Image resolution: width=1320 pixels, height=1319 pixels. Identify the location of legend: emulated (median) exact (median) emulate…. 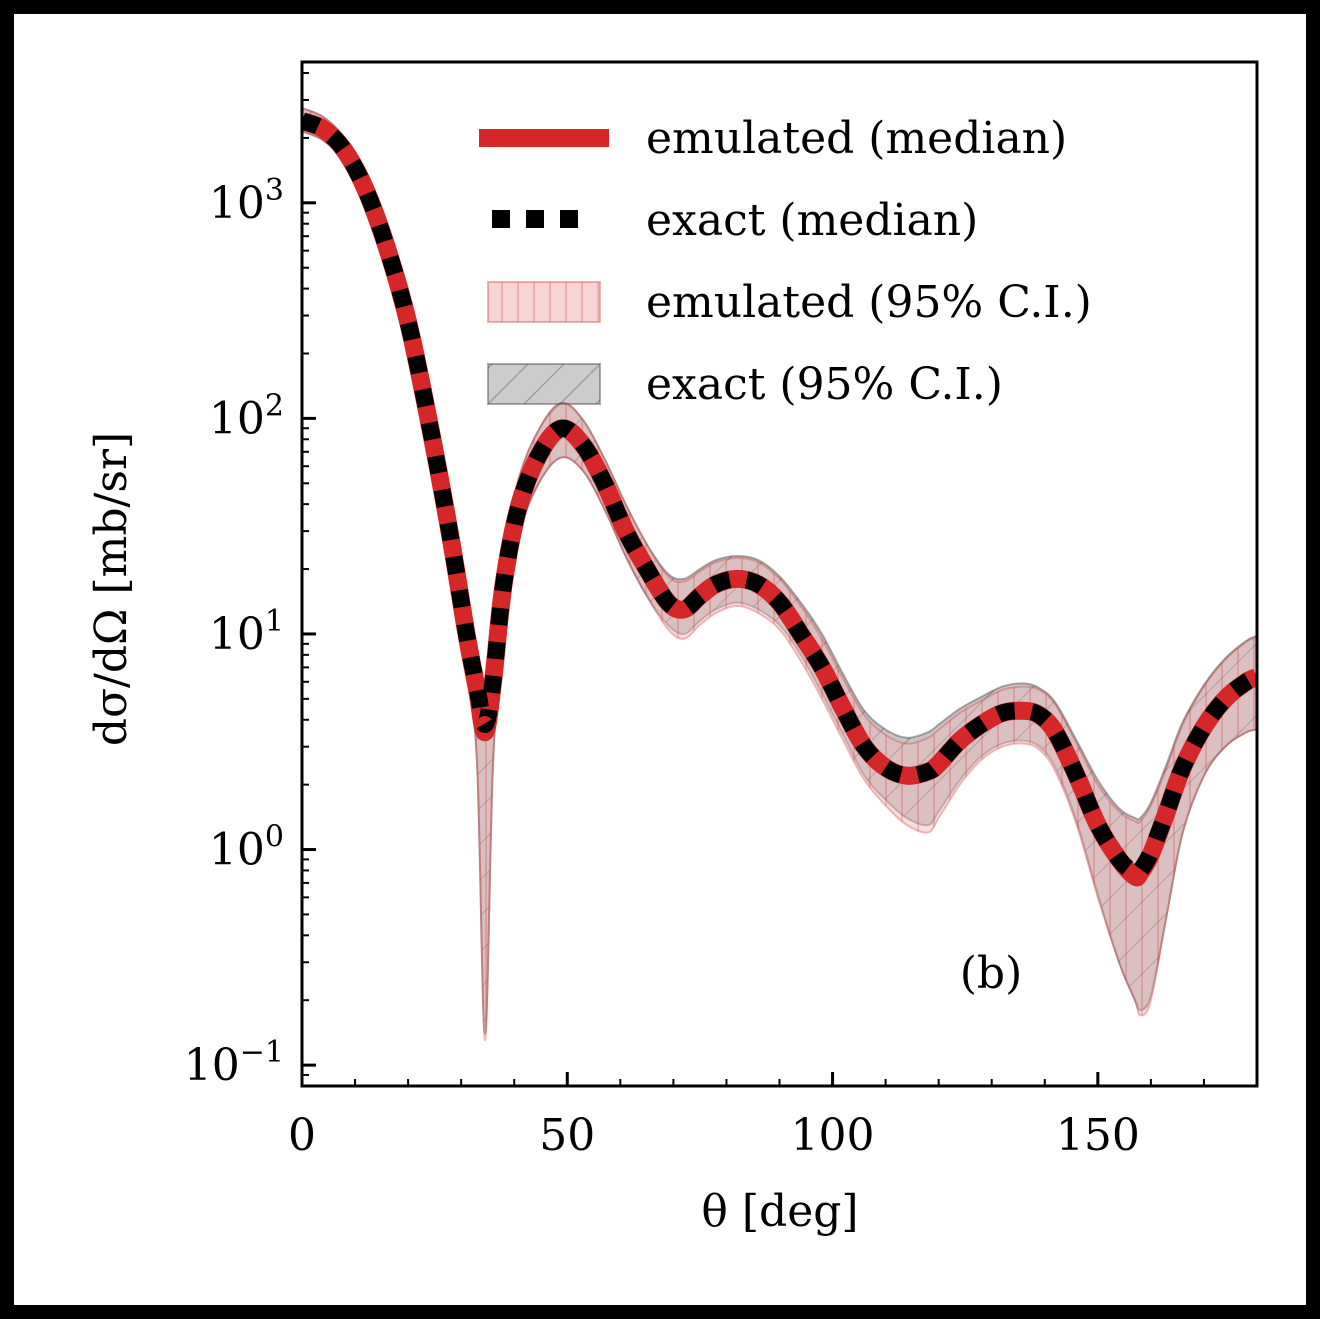
(785, 261).